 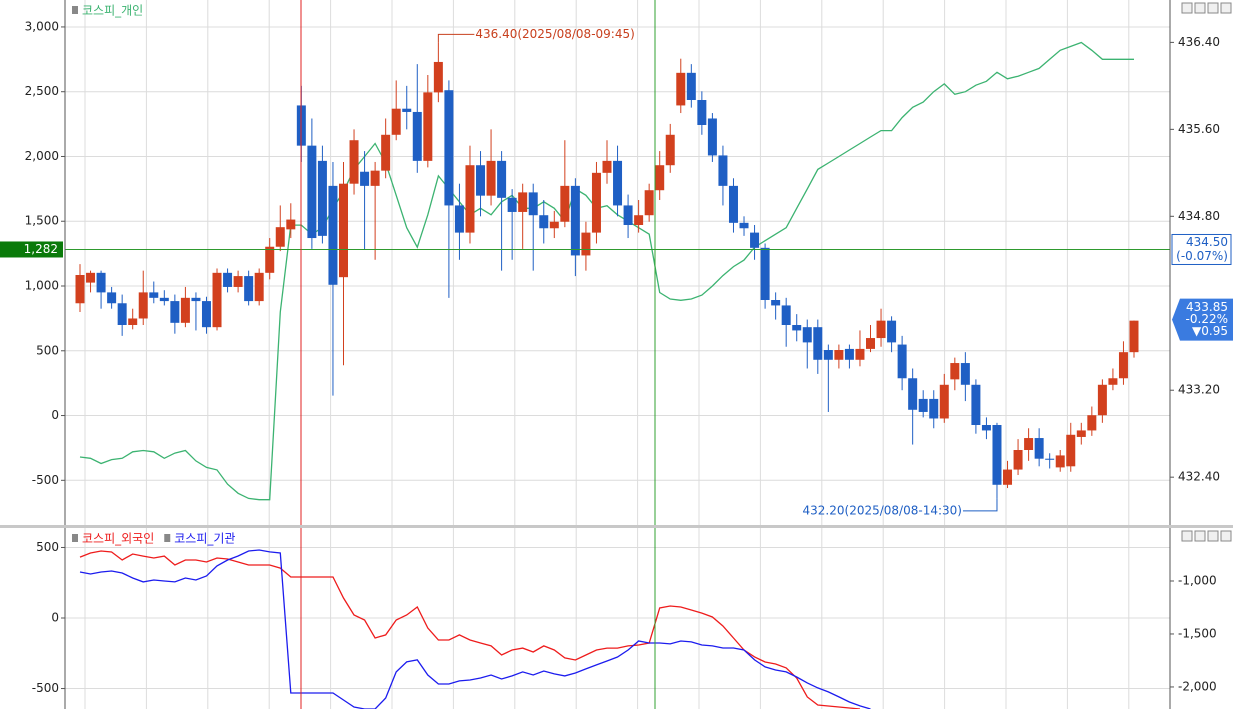 I want to click on last-price-tag, so click(x=1202, y=319).